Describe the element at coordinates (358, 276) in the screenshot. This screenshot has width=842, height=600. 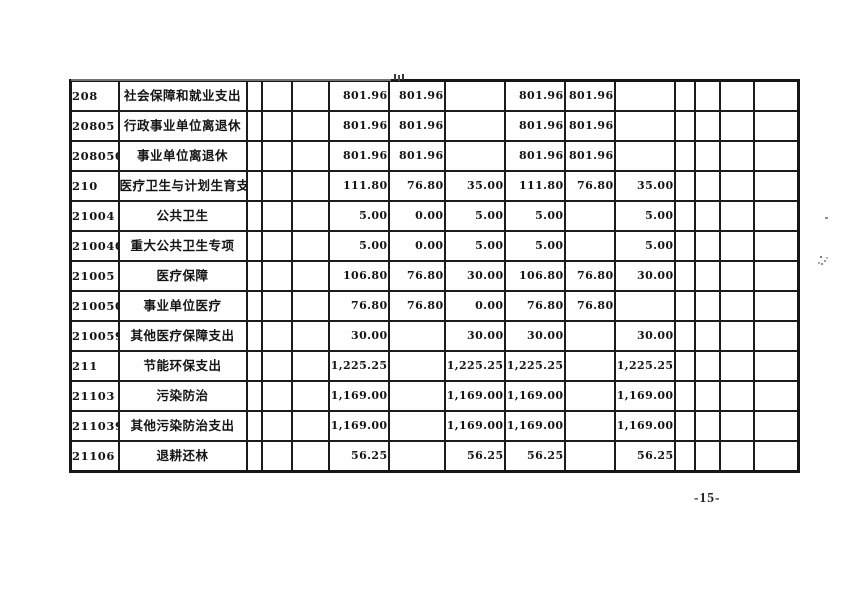
I see `value-cell: 106.80` at that location.